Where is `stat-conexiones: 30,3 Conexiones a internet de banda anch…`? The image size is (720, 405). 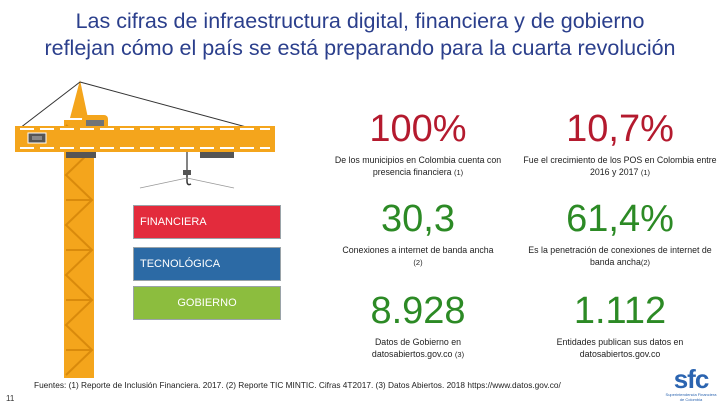 stat-conexiones: 30,3 Conexiones a internet de banda anch… is located at coordinates (418, 233).